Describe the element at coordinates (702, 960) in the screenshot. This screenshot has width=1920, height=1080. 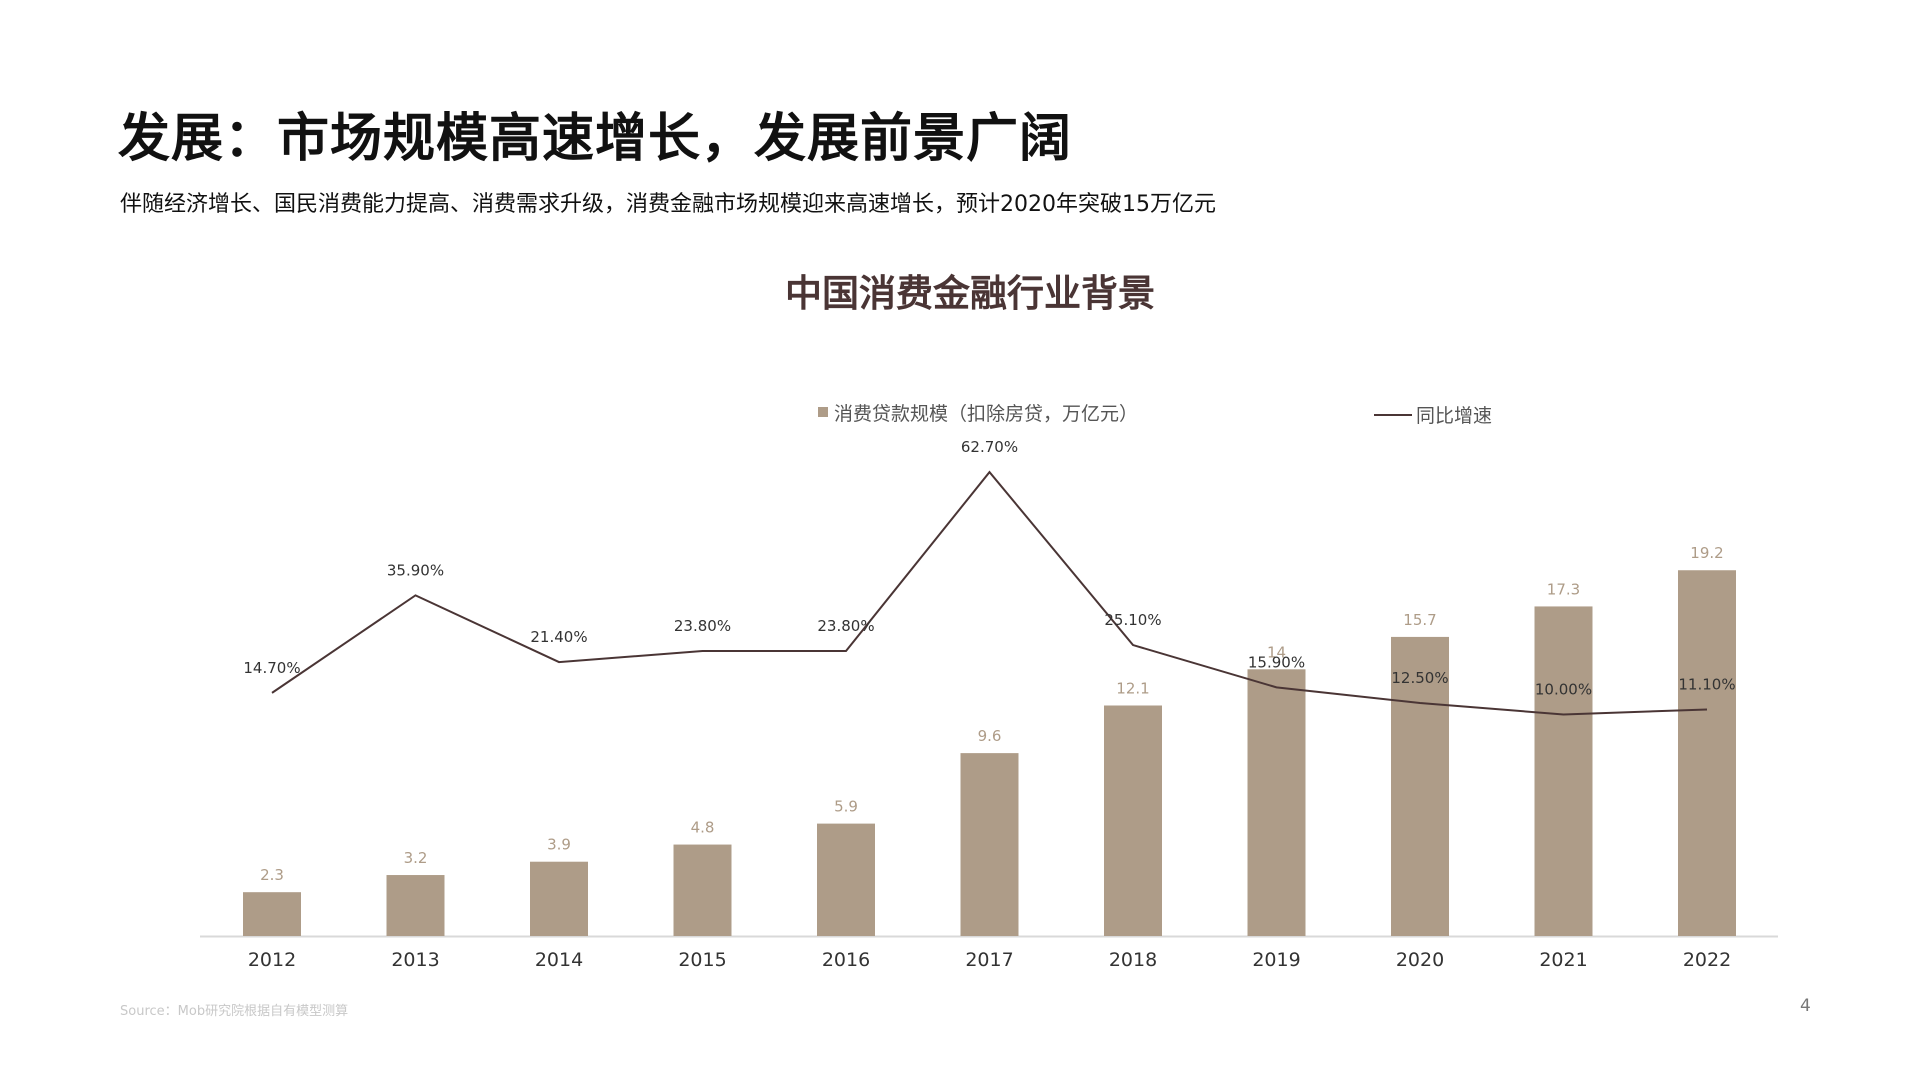
I see `x-tick-2015: 2015` at that location.